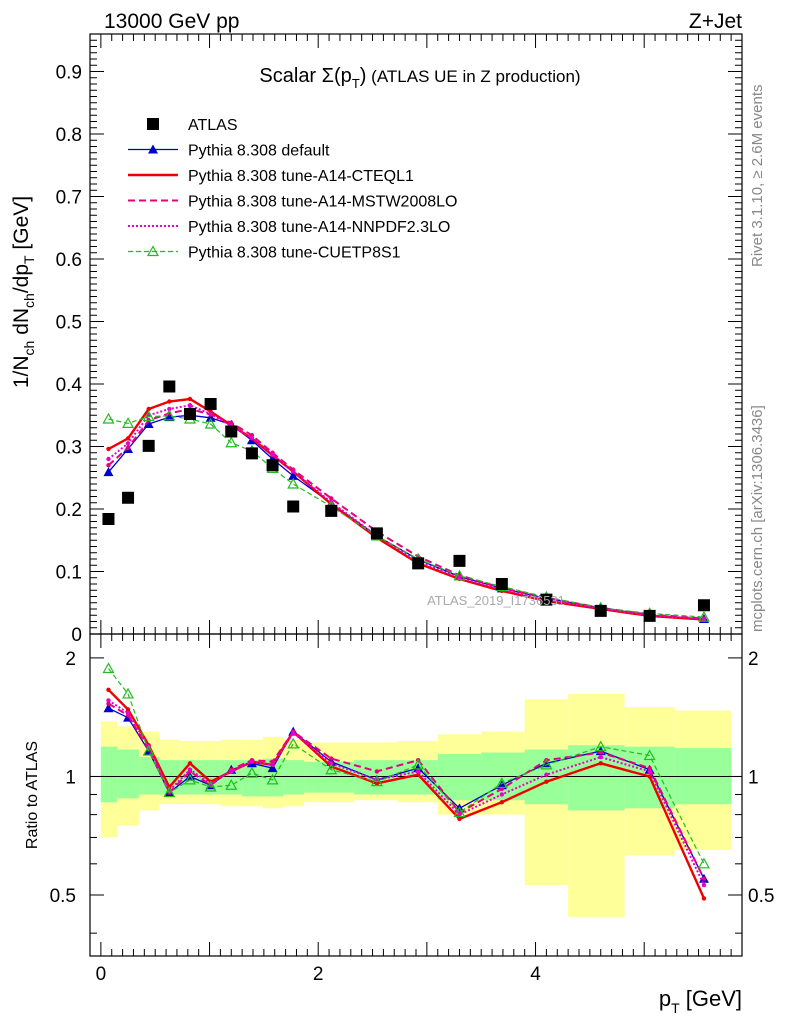  Describe the element at coordinates (535, 974) in the screenshot. I see `xtick-label: 4` at that location.